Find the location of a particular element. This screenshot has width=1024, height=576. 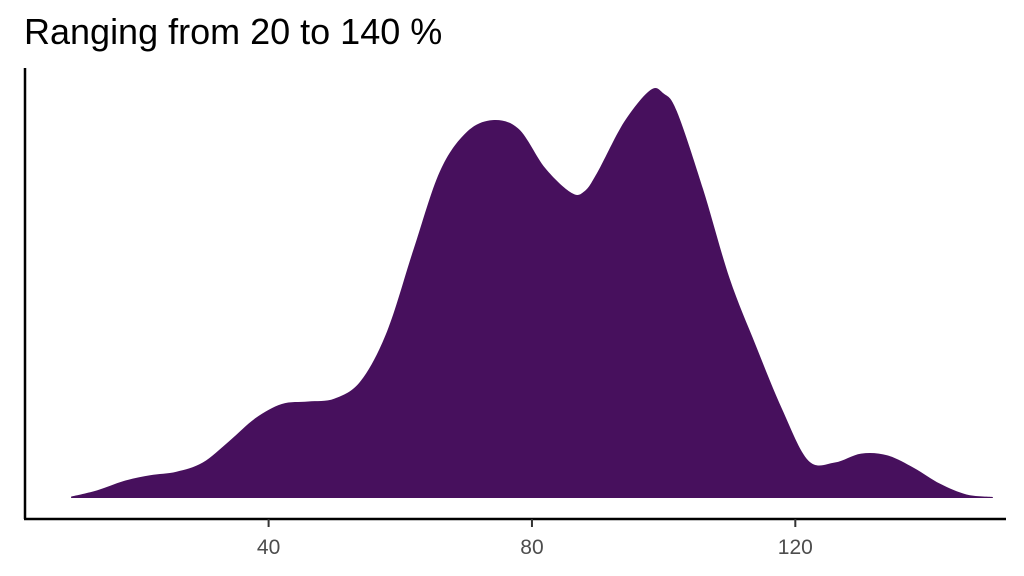

x-tick-label: 40 is located at coordinates (268, 547).